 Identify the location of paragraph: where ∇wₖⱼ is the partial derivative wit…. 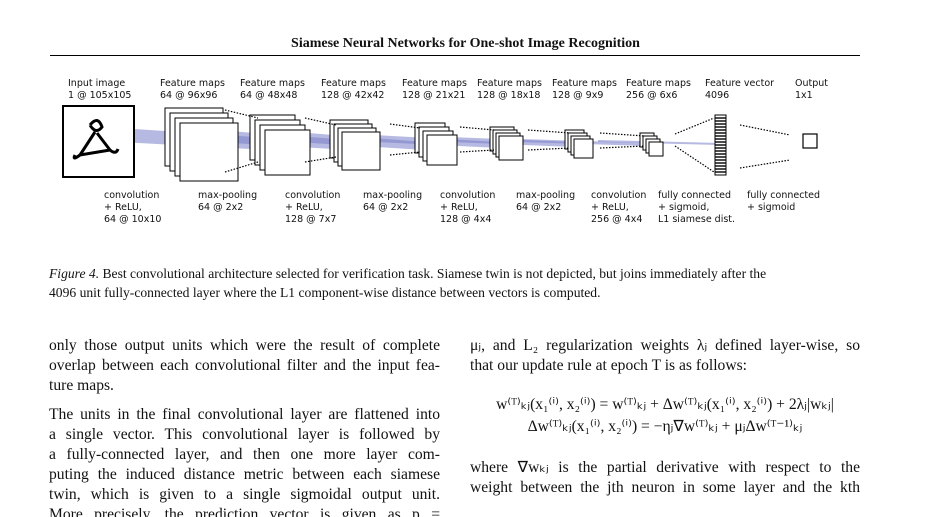
(665, 478).